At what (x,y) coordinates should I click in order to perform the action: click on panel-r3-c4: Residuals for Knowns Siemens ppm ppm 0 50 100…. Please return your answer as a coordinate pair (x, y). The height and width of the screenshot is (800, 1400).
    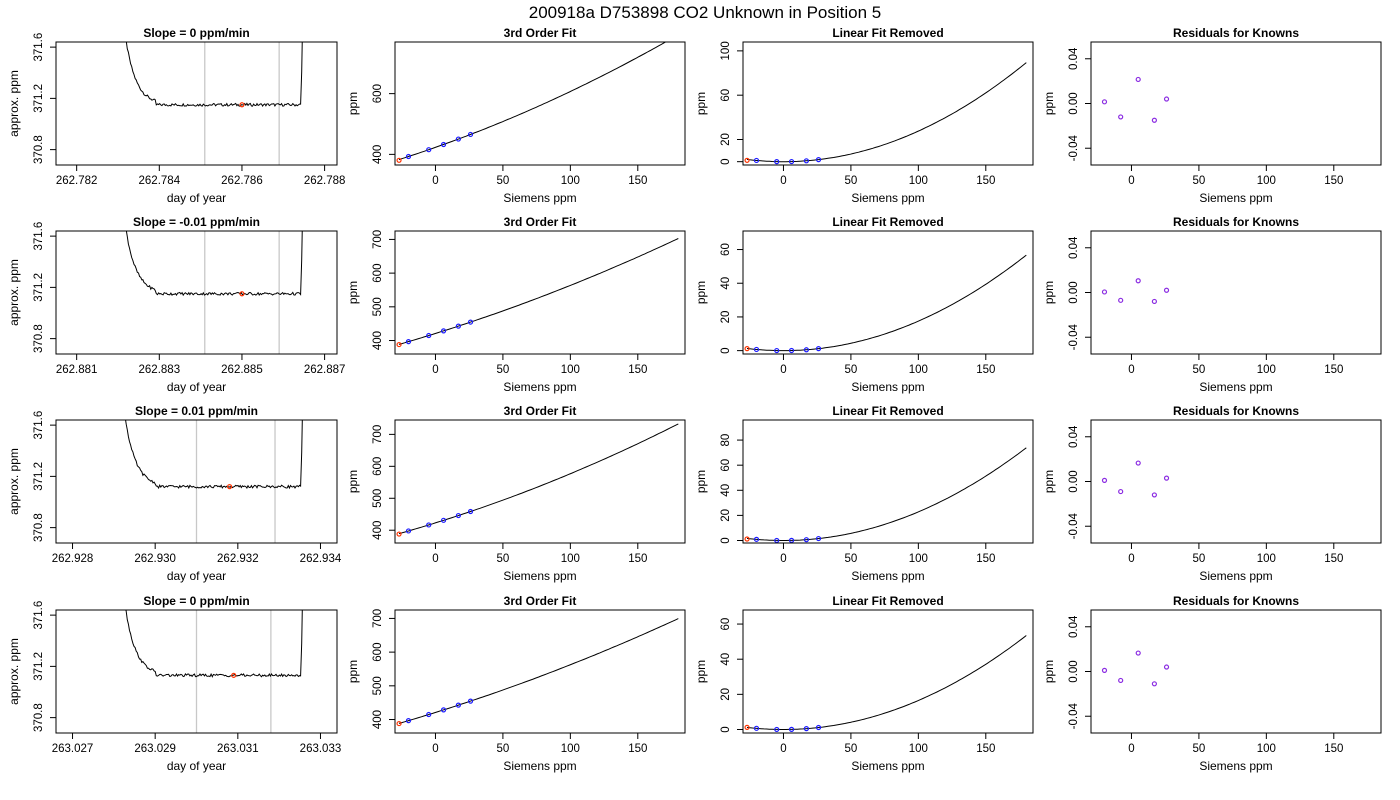
    Looking at the image, I should click on (1212, 493).